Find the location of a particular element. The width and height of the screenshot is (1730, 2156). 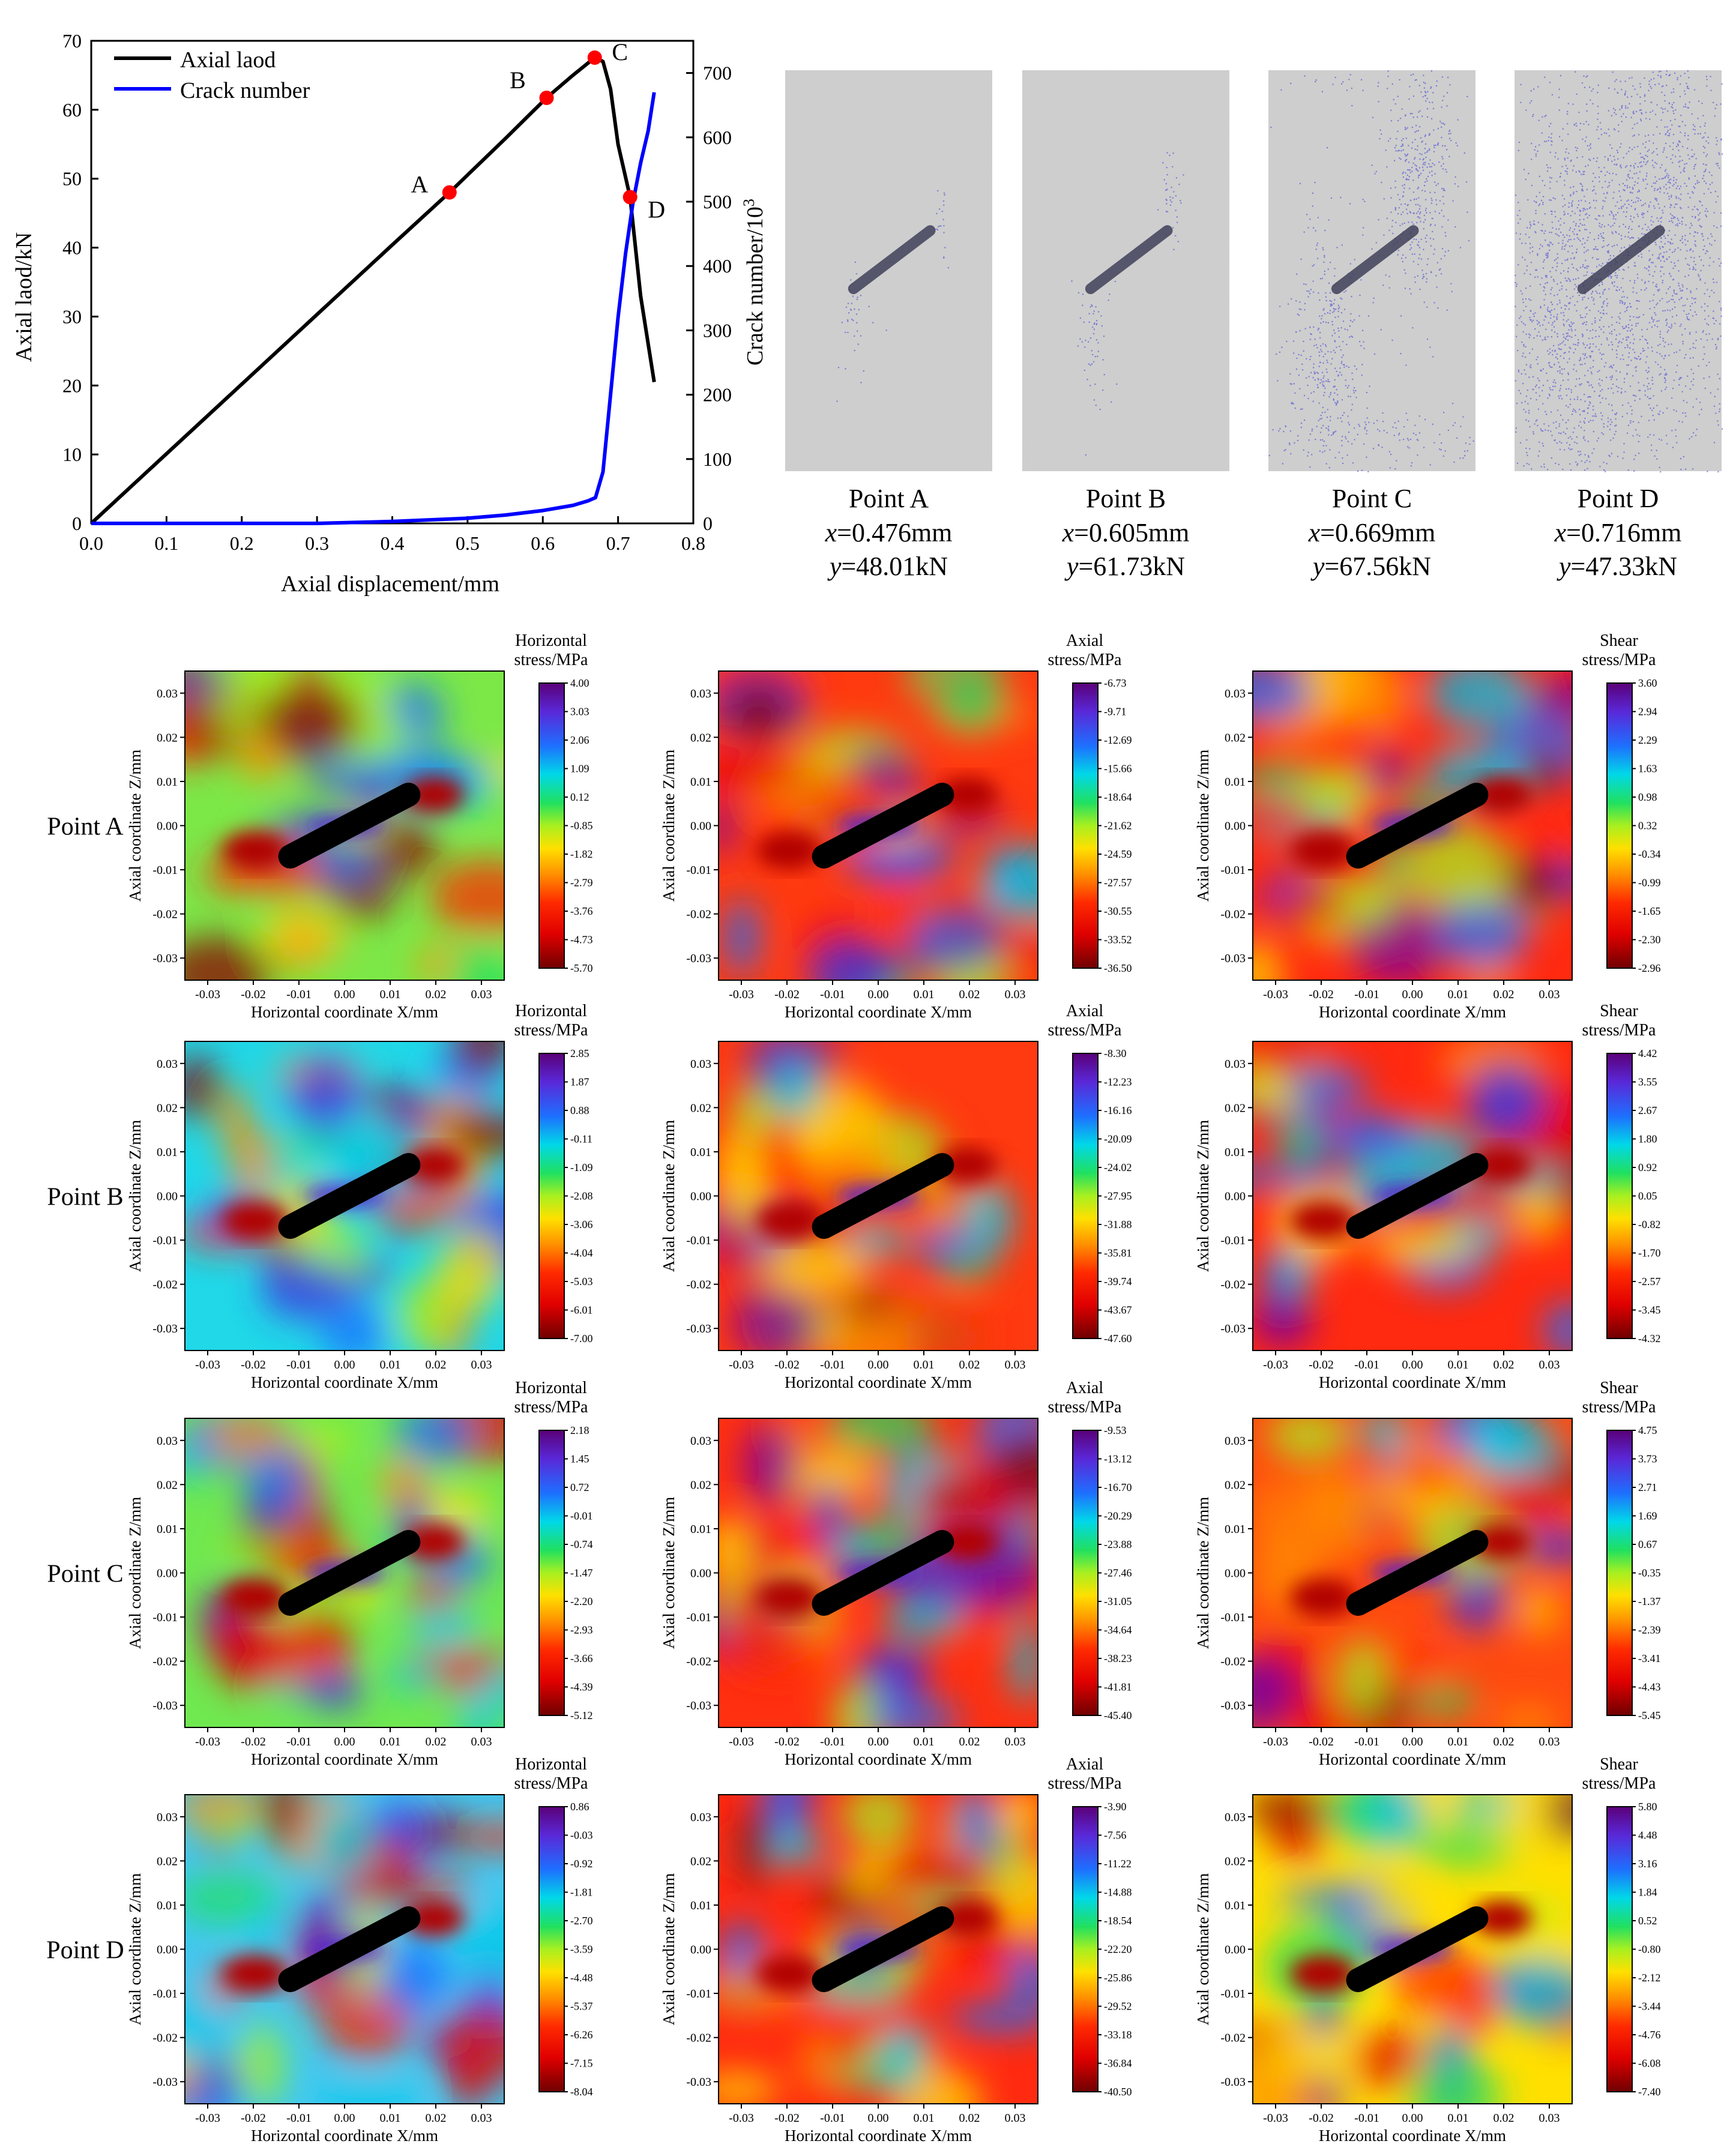

colorbar-title: Axial is located at coordinates (1084, 1388).